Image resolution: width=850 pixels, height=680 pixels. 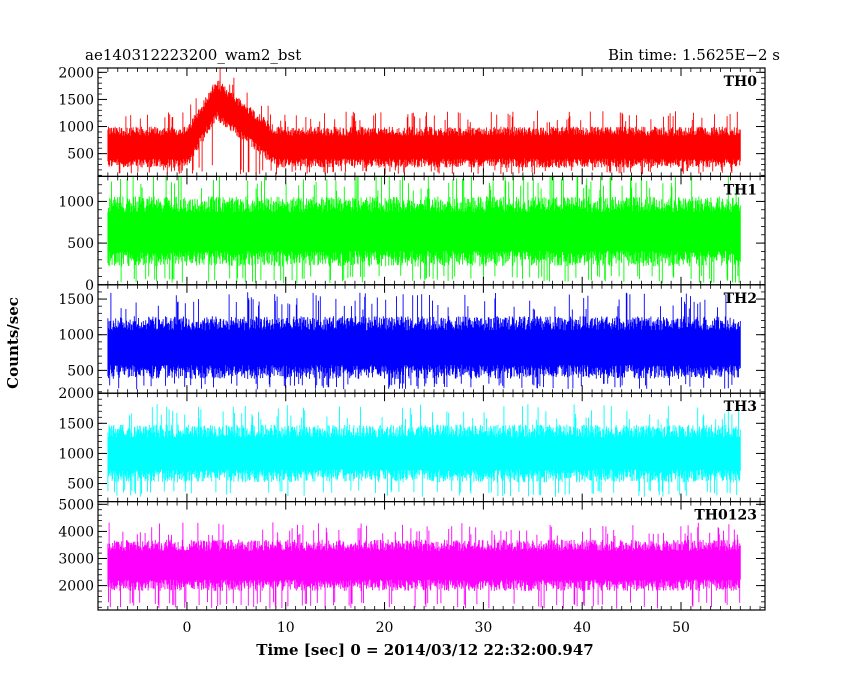 I want to click on y-tick-label: 4000, so click(x=76, y=532).